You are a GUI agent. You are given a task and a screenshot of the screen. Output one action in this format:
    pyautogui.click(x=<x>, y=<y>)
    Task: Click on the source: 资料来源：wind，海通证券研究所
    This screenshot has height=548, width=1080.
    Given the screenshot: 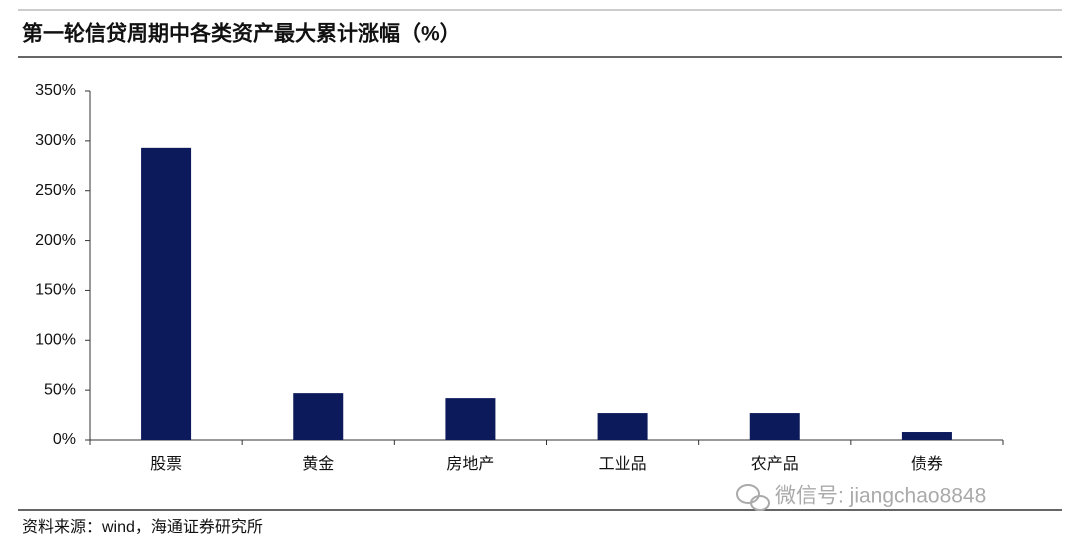 What is the action you would take?
    pyautogui.click(x=142, y=527)
    